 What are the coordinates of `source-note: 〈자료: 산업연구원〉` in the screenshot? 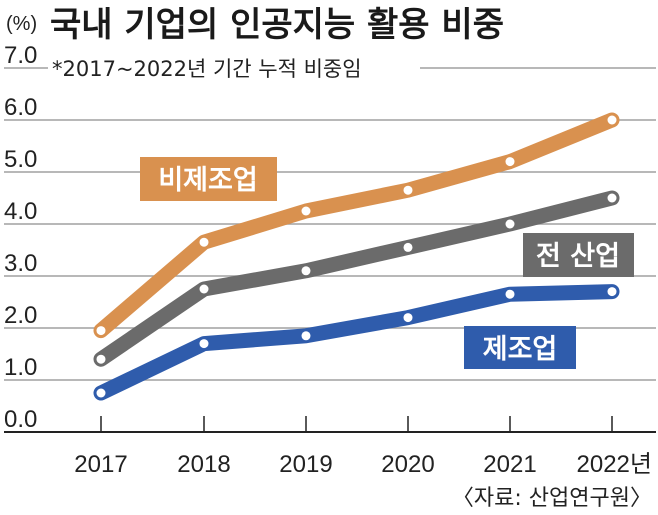 It's located at (552, 498).